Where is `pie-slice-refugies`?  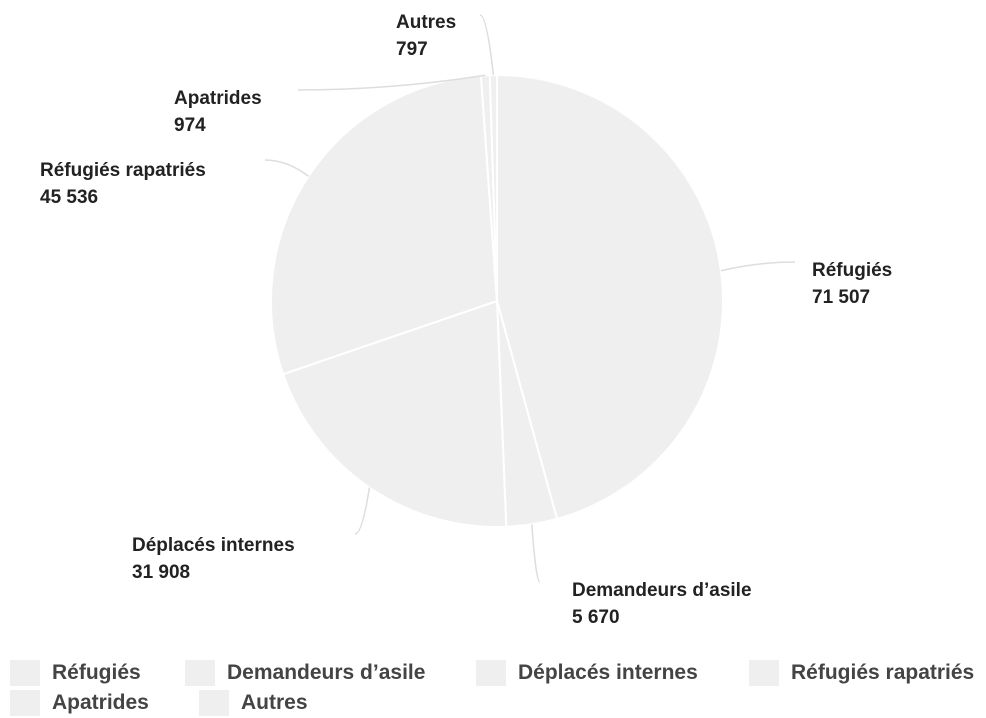 pie-slice-refugies is located at coordinates (610, 297).